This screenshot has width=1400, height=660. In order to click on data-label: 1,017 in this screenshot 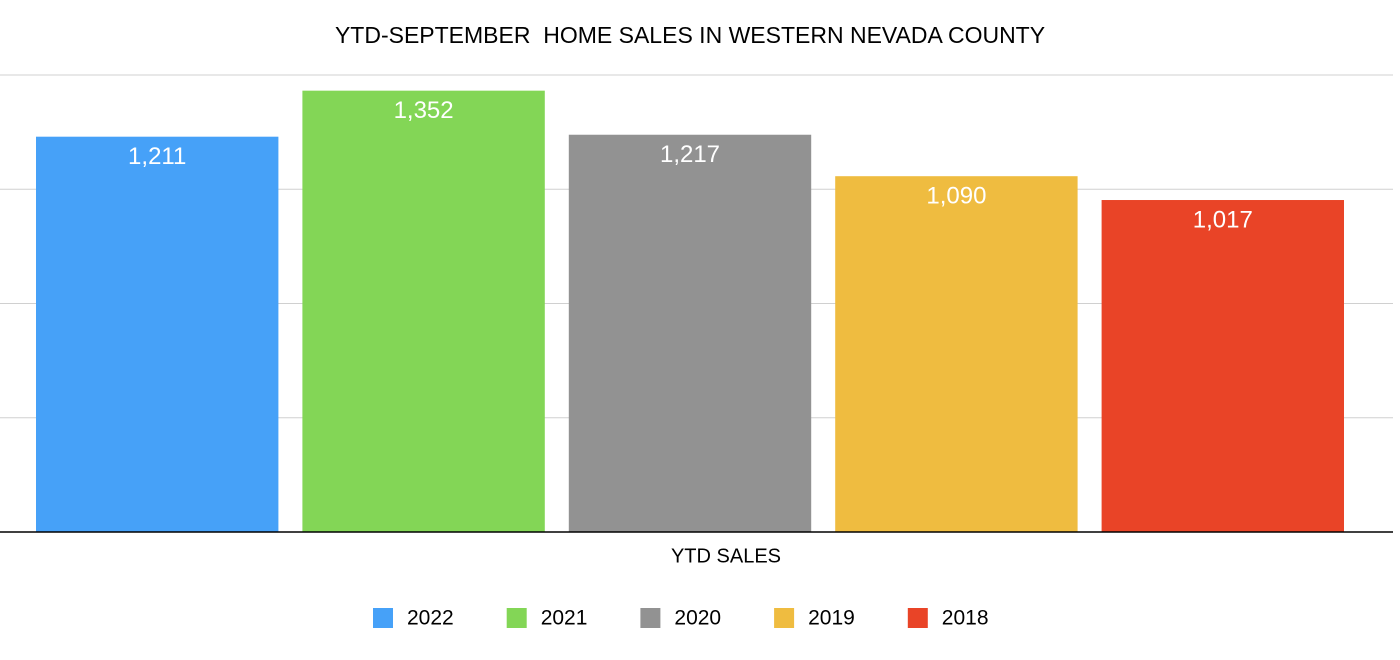, I will do `click(1223, 219)`.